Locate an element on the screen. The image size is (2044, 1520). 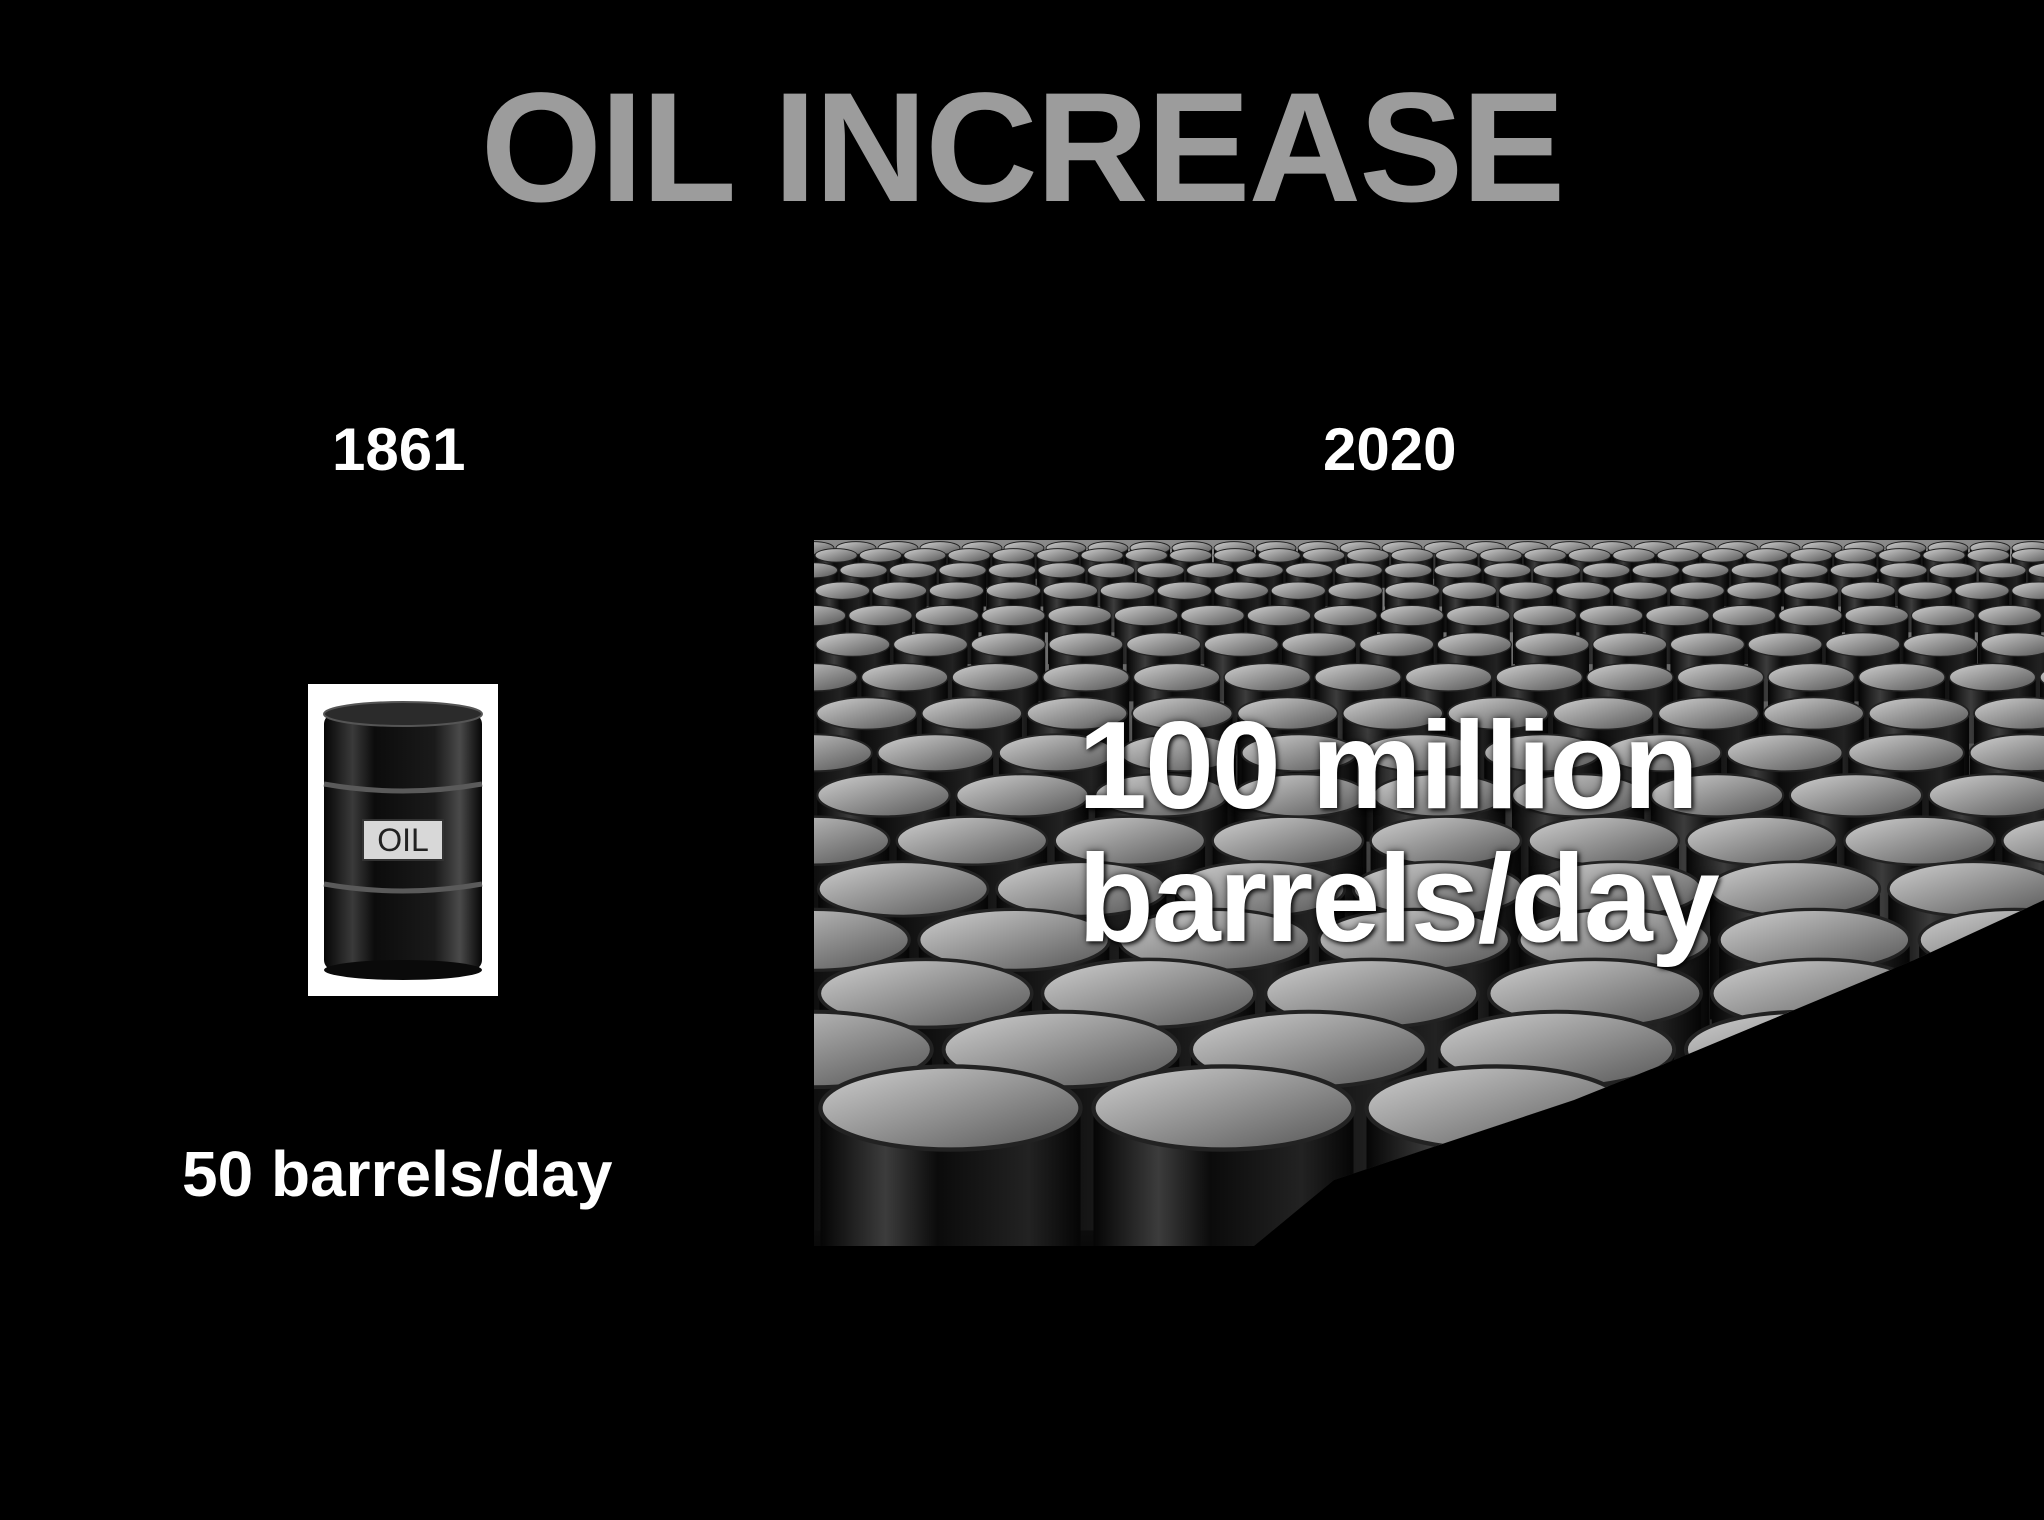
oil-barrel-icon: OIL is located at coordinates (403, 840).